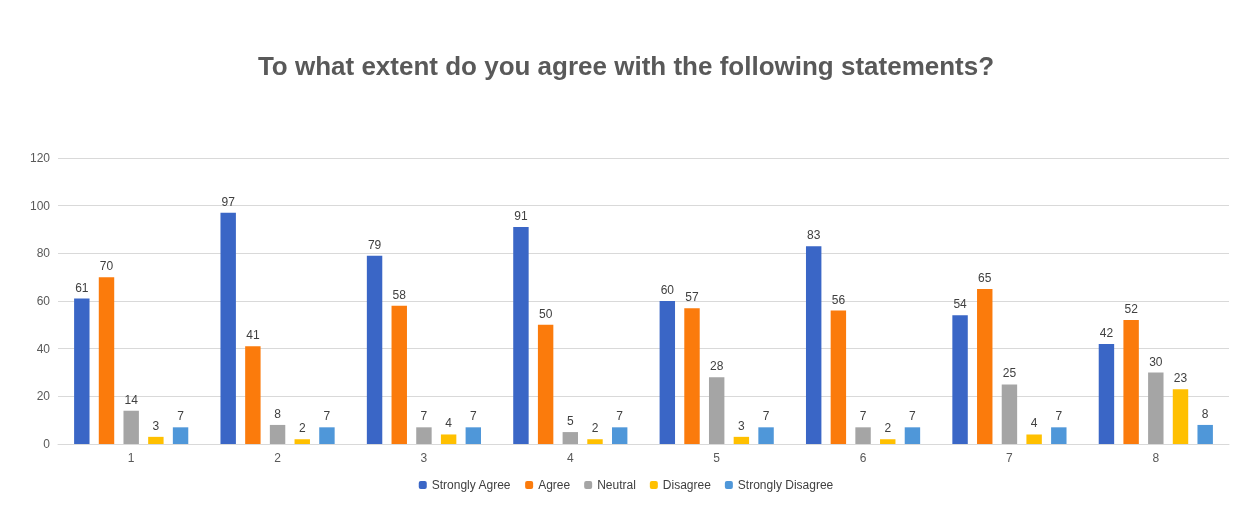  Describe the element at coordinates (1009, 373) in the screenshot. I see `data-label: 25` at that location.